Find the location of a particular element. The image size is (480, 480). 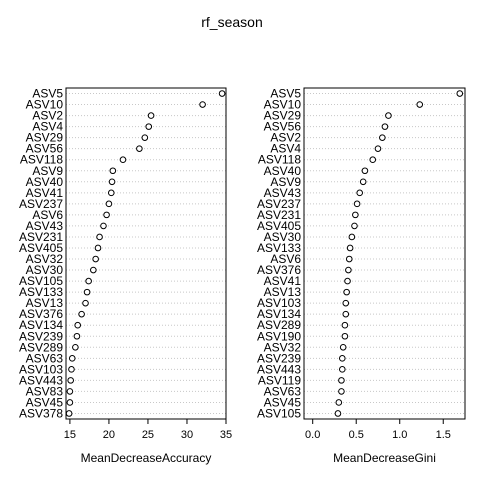

accuracy-category-label: ASV45 is located at coordinates (45, 402).